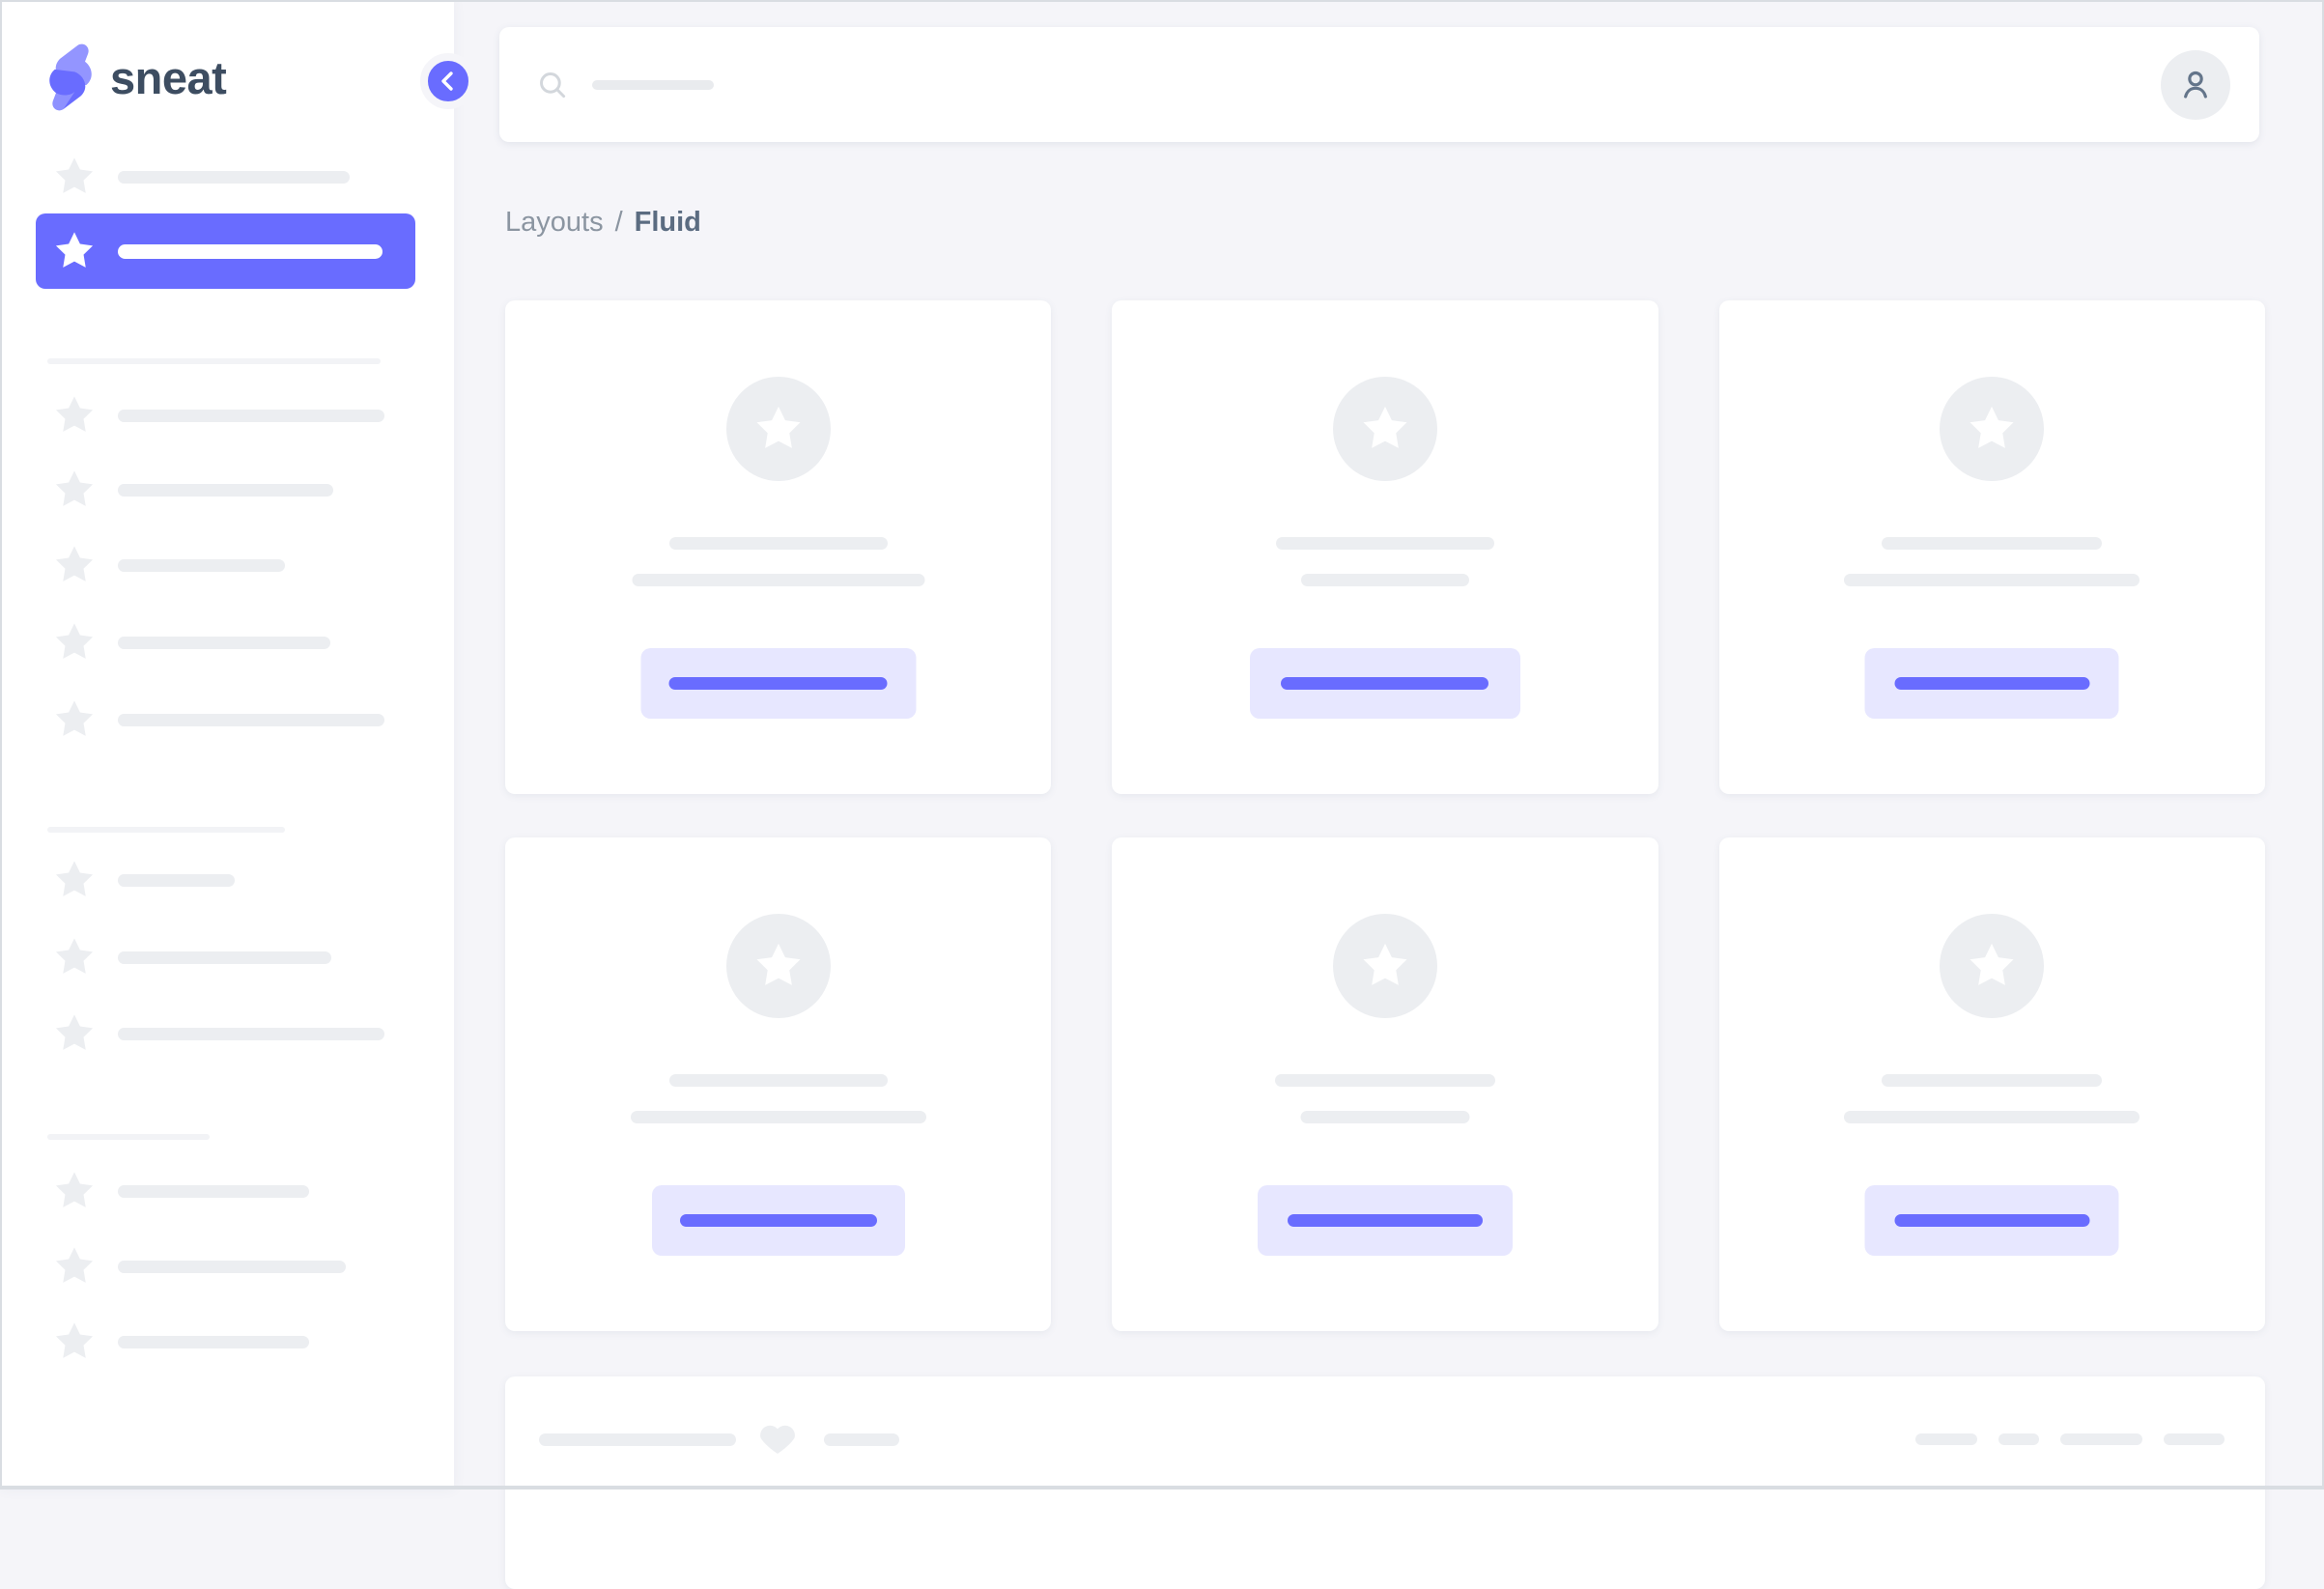  Describe the element at coordinates (168, 77) in the screenshot. I see `brand-name: sneat` at that location.